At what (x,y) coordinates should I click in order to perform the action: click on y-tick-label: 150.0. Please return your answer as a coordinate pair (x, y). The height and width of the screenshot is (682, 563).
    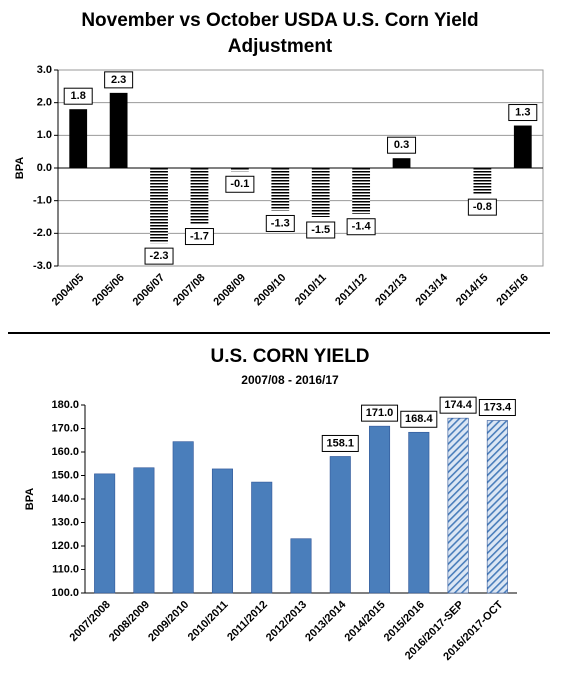
    Looking at the image, I should click on (65, 475).